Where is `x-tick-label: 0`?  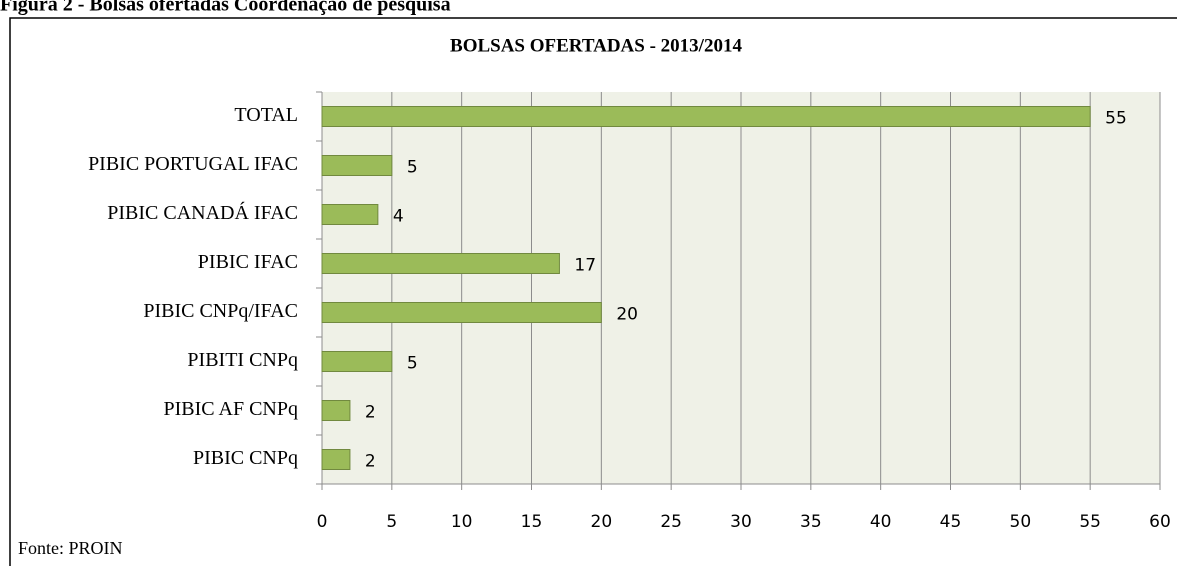 x-tick-label: 0 is located at coordinates (322, 522).